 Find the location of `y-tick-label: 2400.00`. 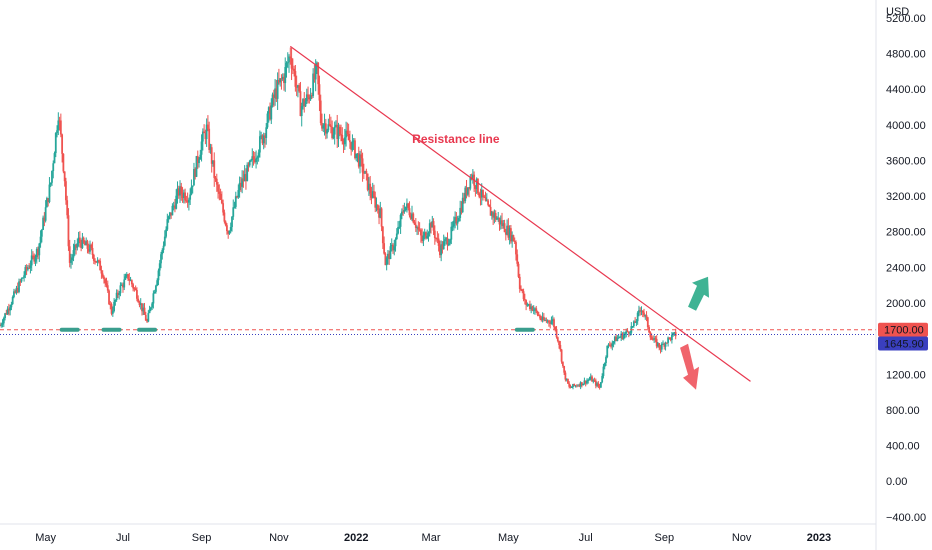

y-tick-label: 2400.00 is located at coordinates (906, 268).